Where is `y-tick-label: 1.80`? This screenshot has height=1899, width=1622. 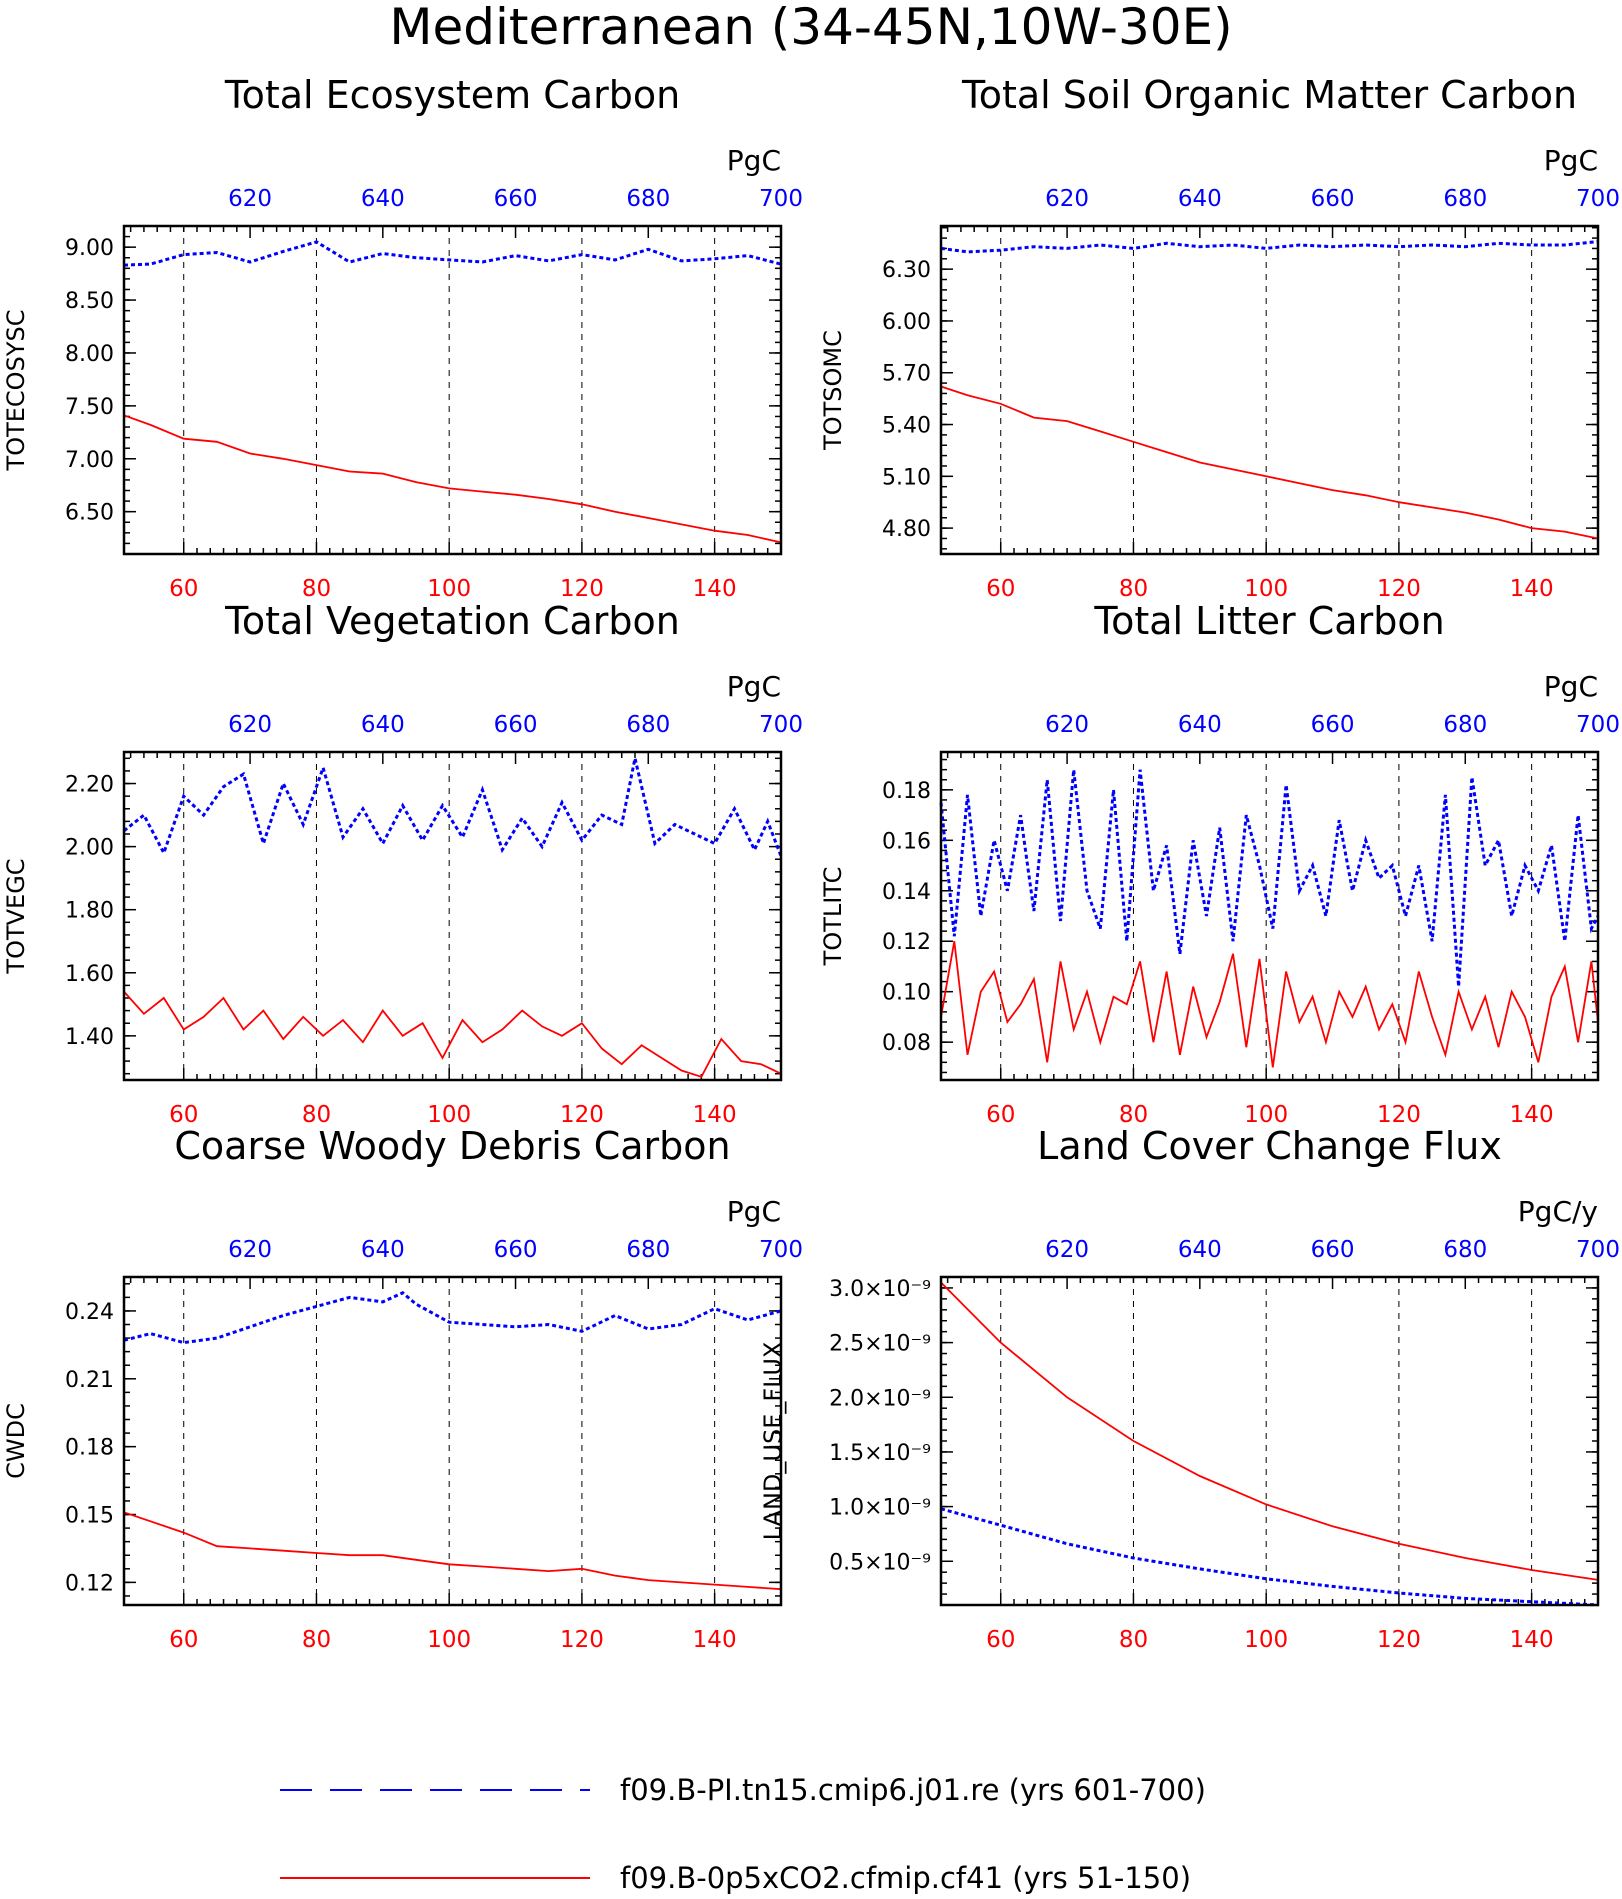
y-tick-label: 1.80 is located at coordinates (89, 911).